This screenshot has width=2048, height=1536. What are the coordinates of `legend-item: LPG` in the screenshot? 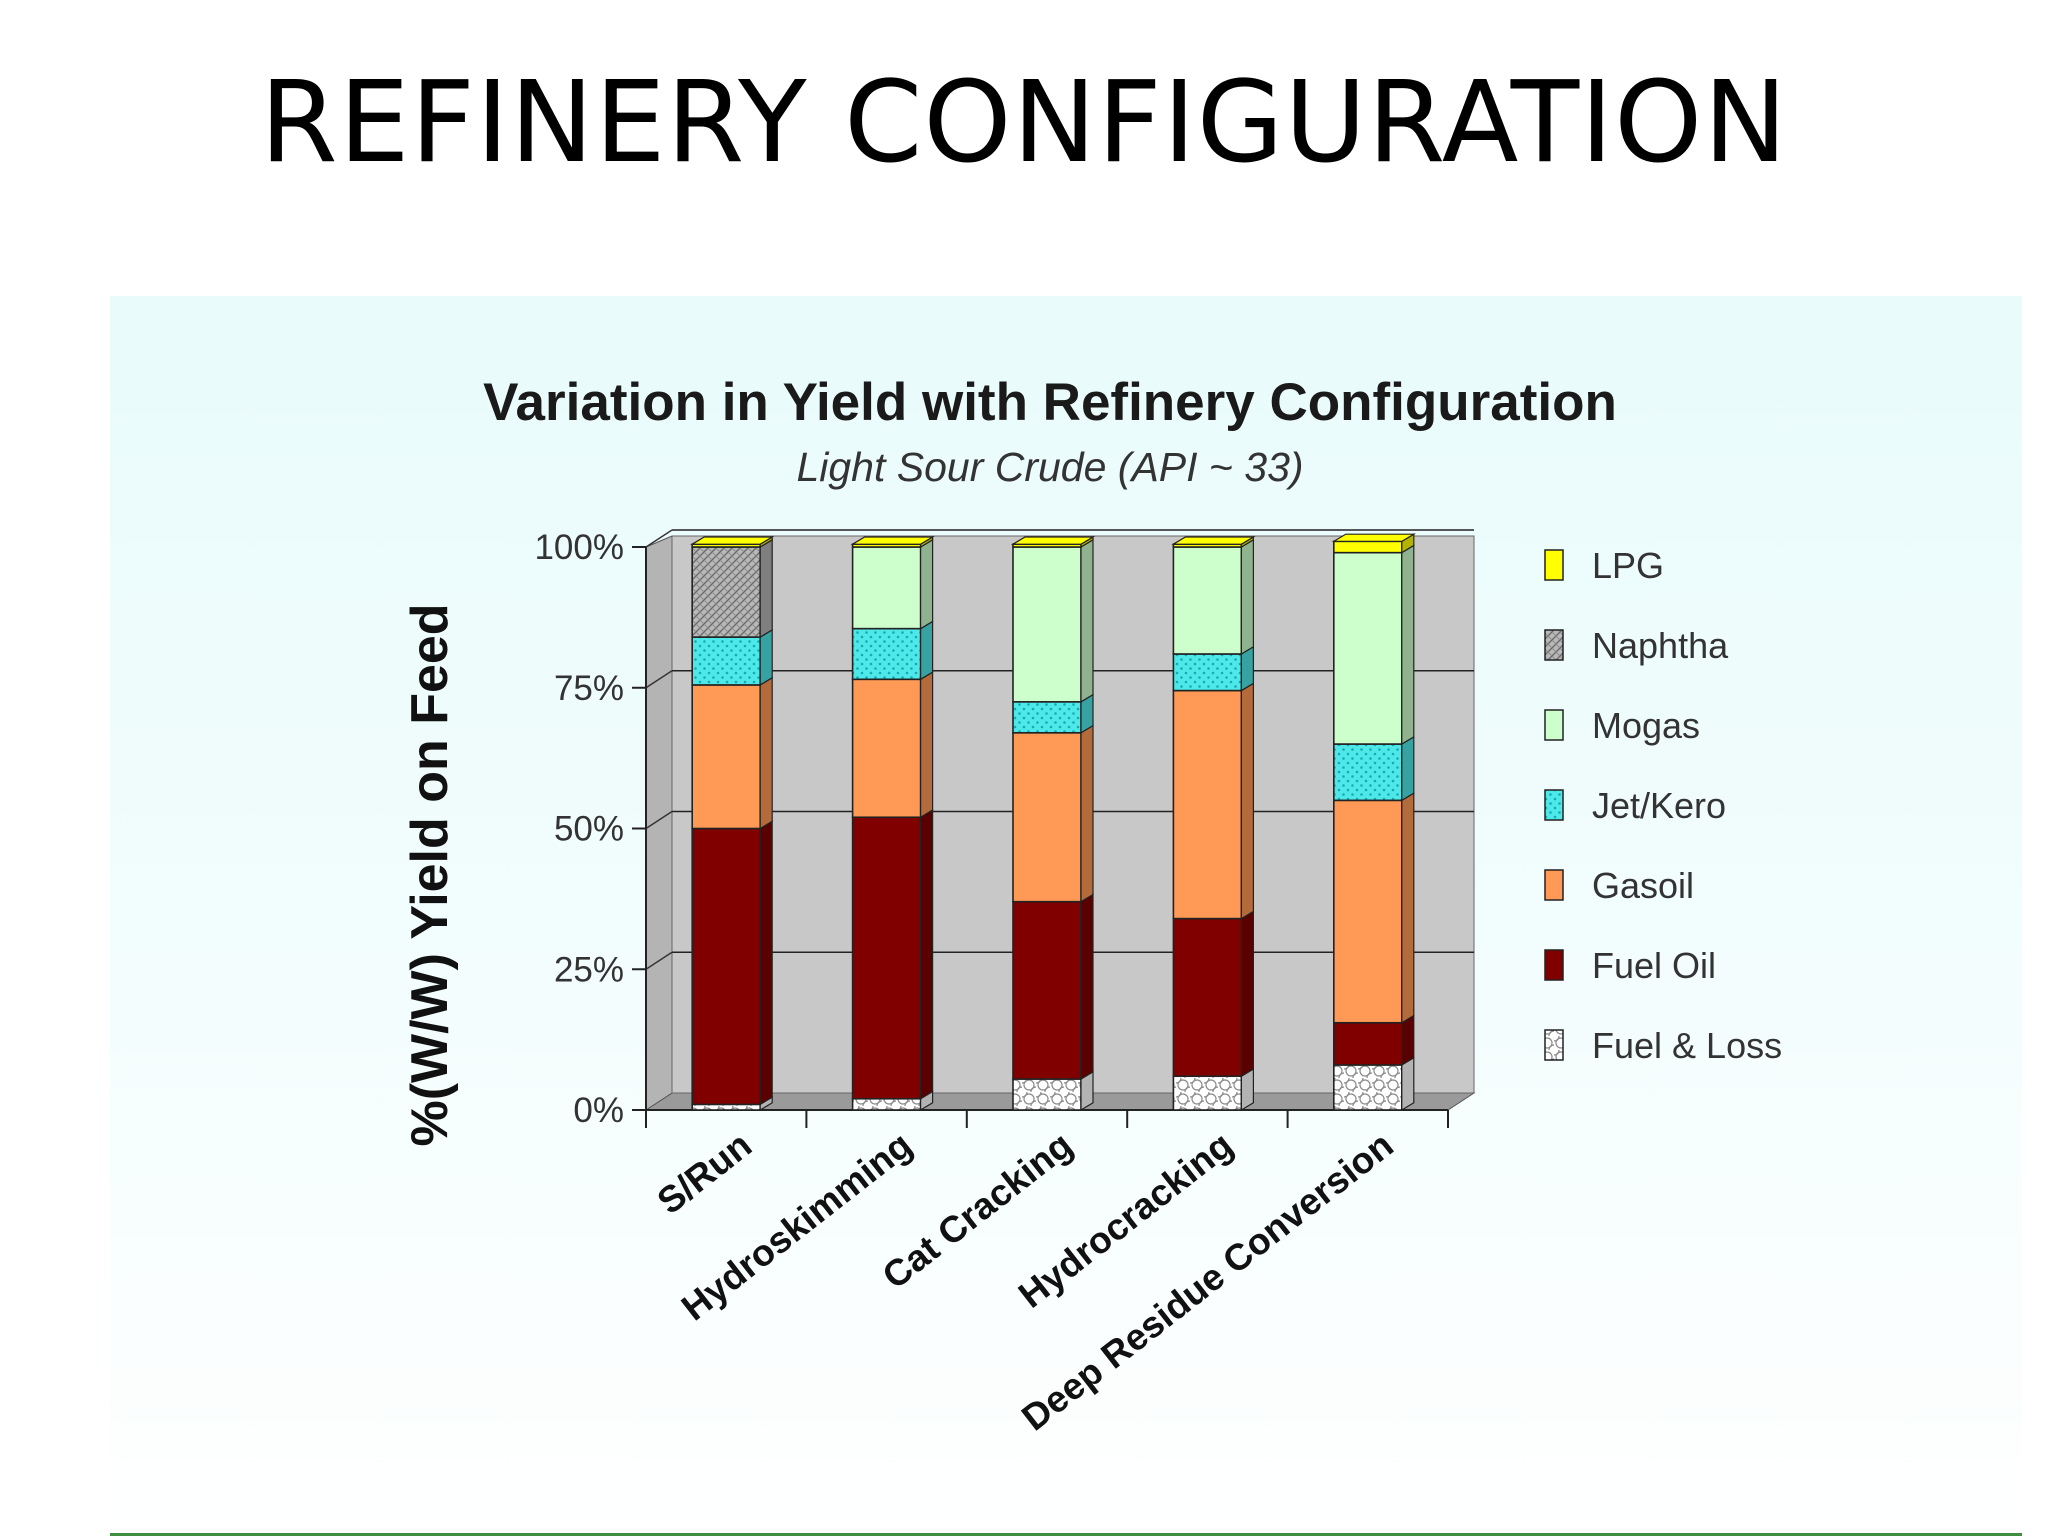 It's located at (1604, 565).